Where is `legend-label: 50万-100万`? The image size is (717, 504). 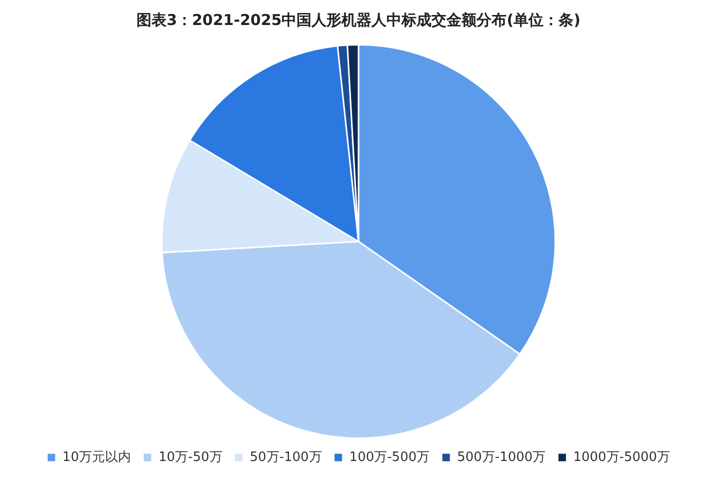 legend-label: 50万-100万 is located at coordinates (286, 457).